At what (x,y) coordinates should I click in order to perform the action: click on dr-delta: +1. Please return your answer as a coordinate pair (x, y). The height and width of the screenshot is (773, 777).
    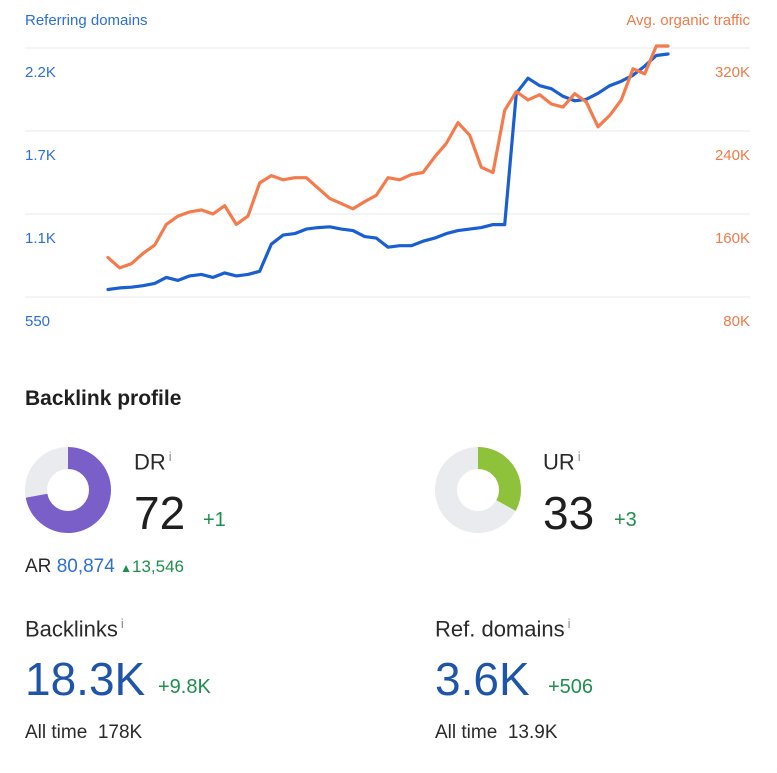
    Looking at the image, I should click on (214, 520).